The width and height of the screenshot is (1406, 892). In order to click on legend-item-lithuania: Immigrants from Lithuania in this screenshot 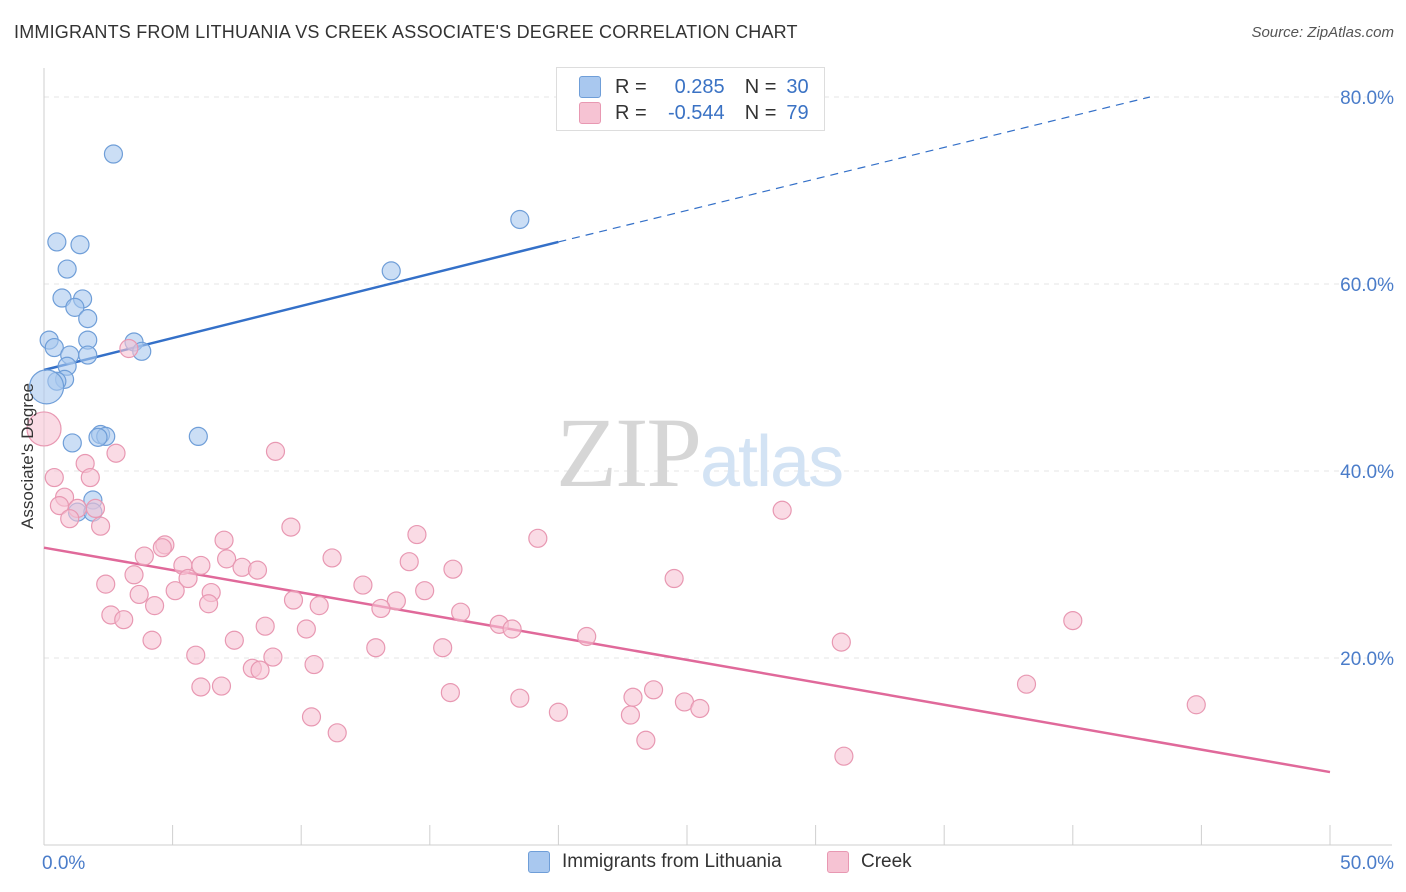, I will do `click(655, 862)`.